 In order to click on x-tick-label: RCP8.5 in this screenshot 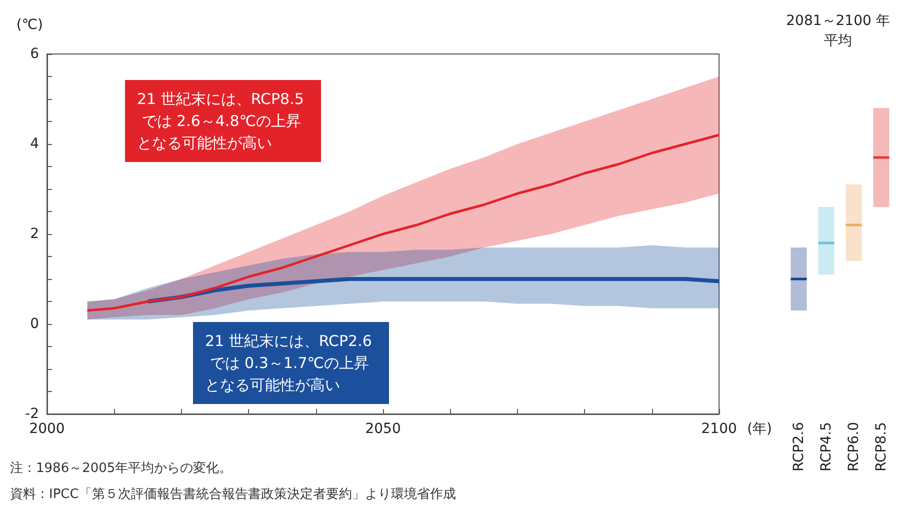, I will do `click(881, 447)`.